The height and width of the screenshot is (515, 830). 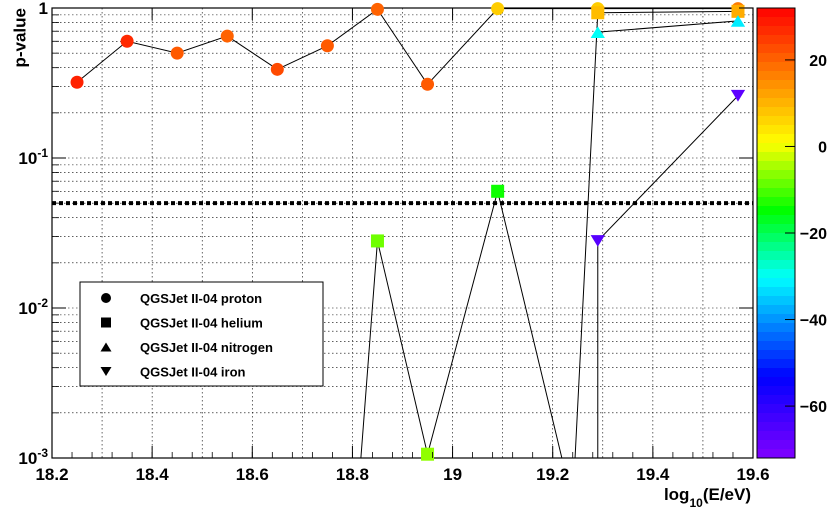 I want to click on y-tick-label: 10⁻¹, so click(x=33, y=157).